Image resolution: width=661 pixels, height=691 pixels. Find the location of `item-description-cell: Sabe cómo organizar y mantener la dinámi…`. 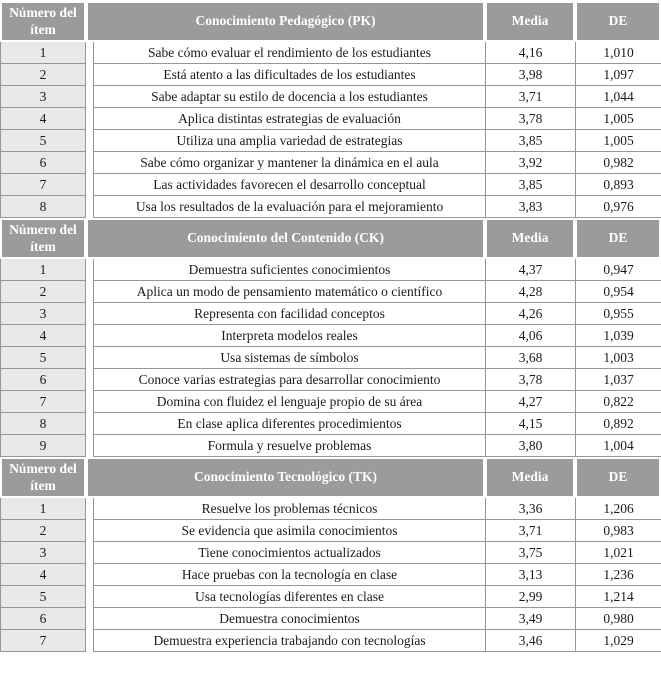

item-description-cell: Sabe cómo organizar y mantener la dinámi… is located at coordinates (289, 163).